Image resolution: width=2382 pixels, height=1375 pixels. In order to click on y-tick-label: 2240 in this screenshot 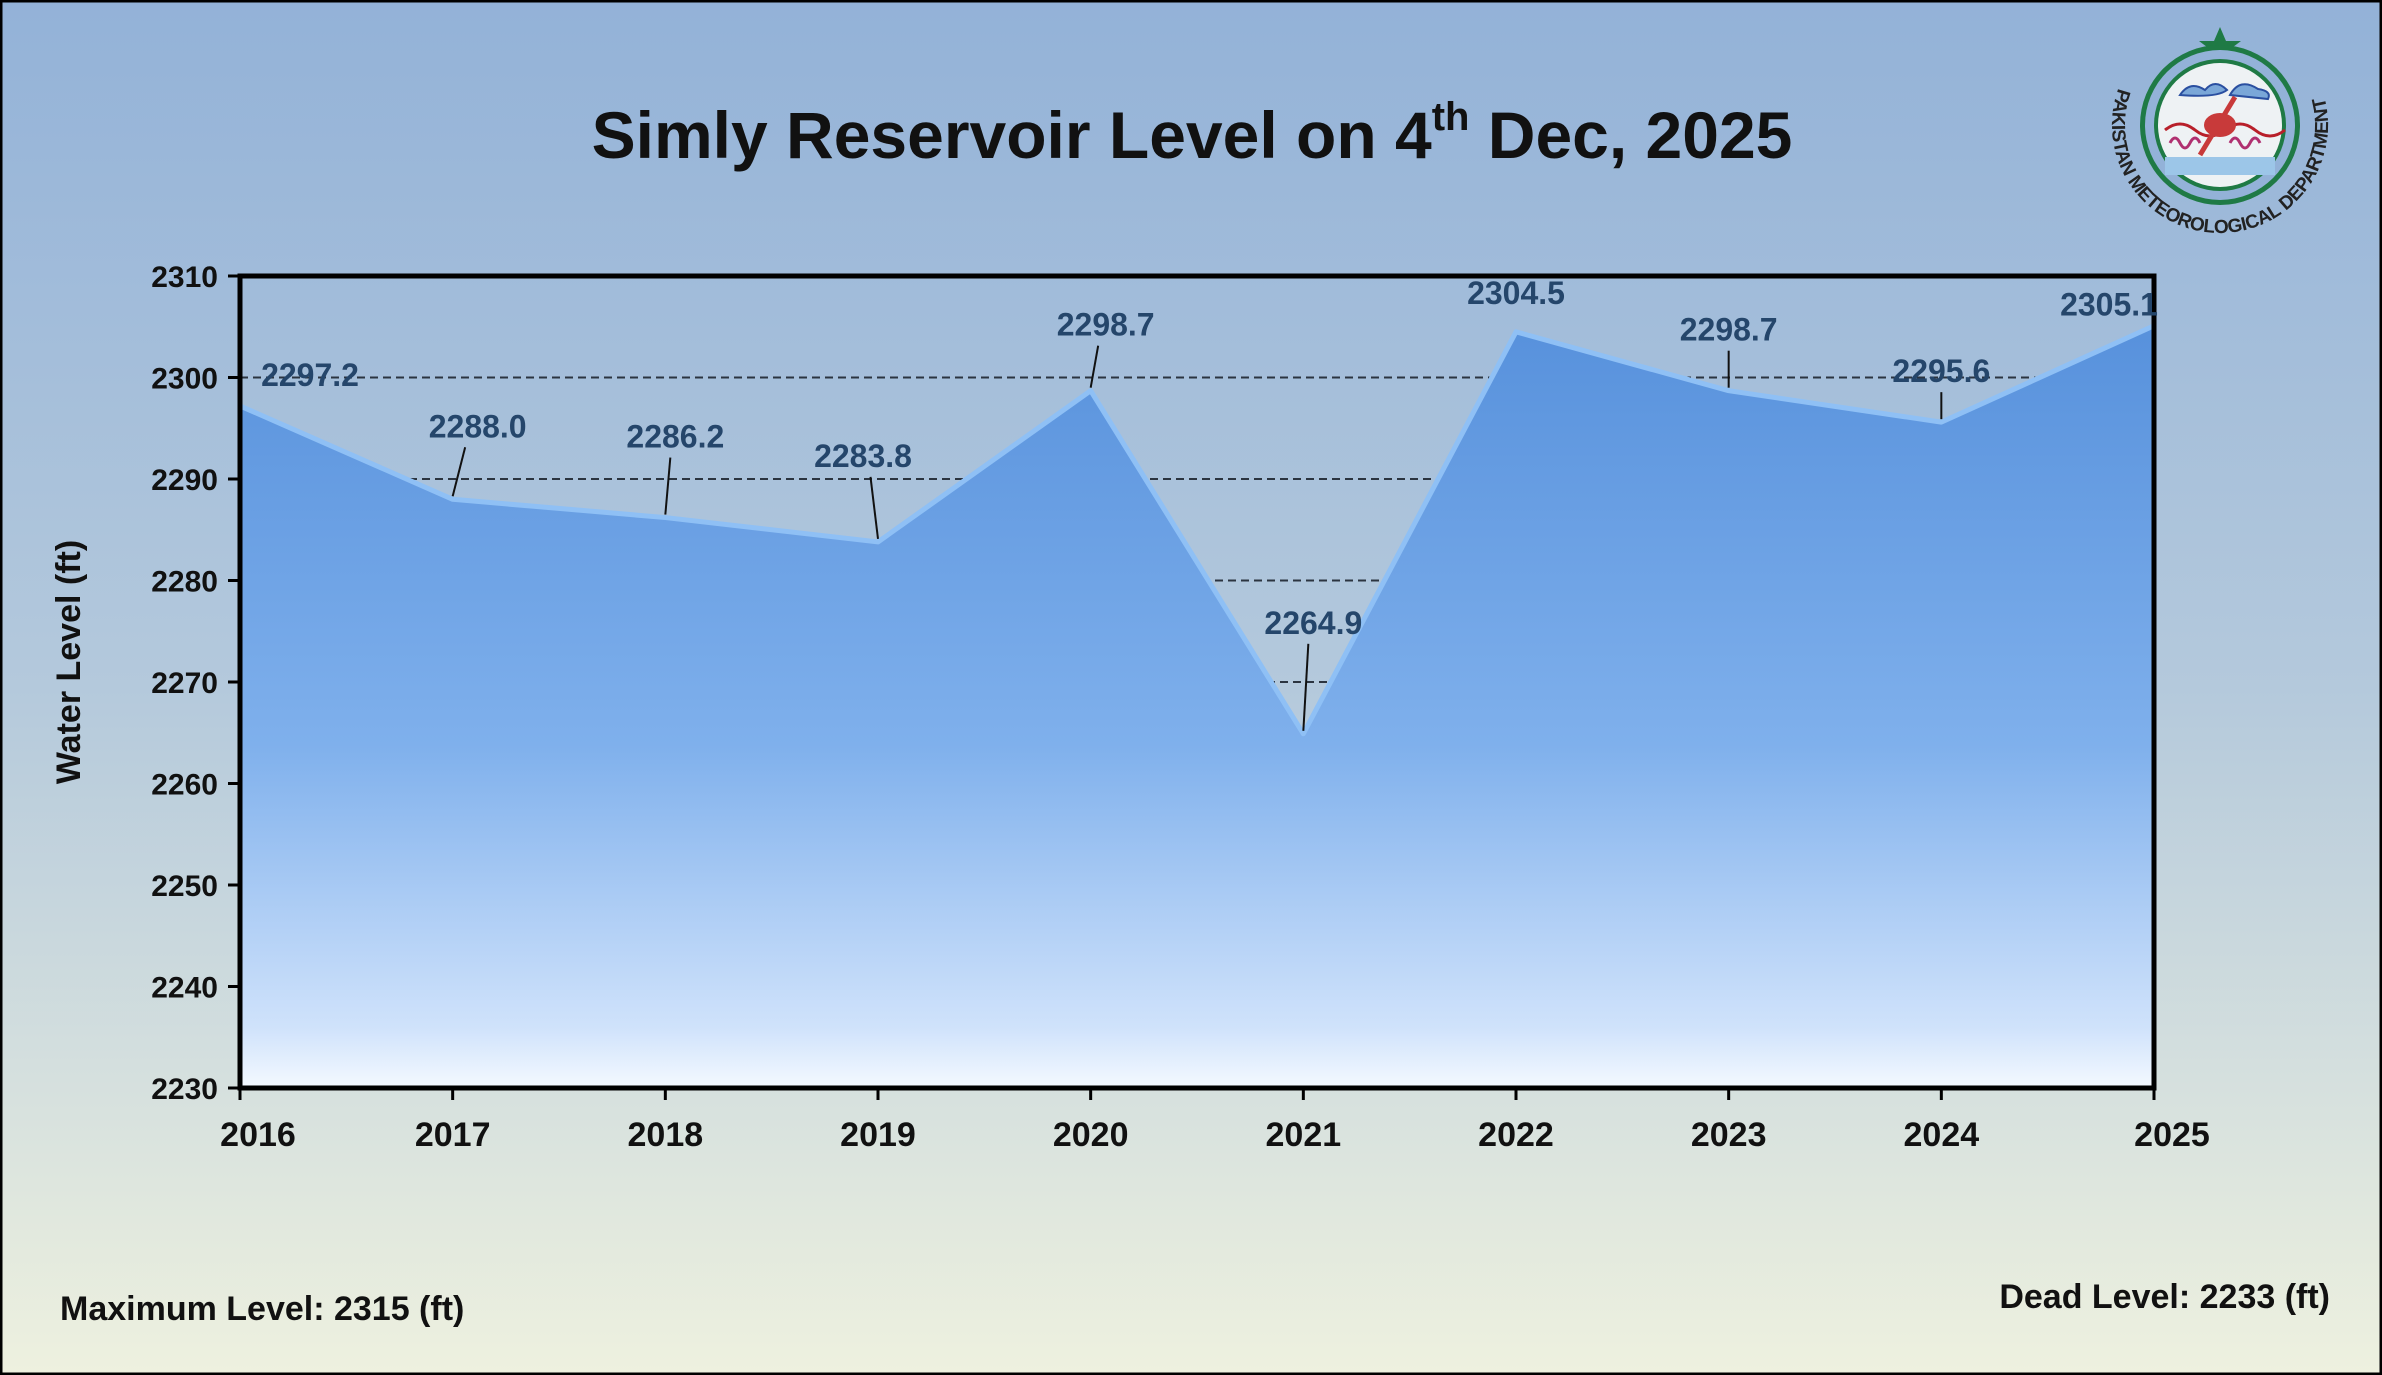, I will do `click(184, 988)`.